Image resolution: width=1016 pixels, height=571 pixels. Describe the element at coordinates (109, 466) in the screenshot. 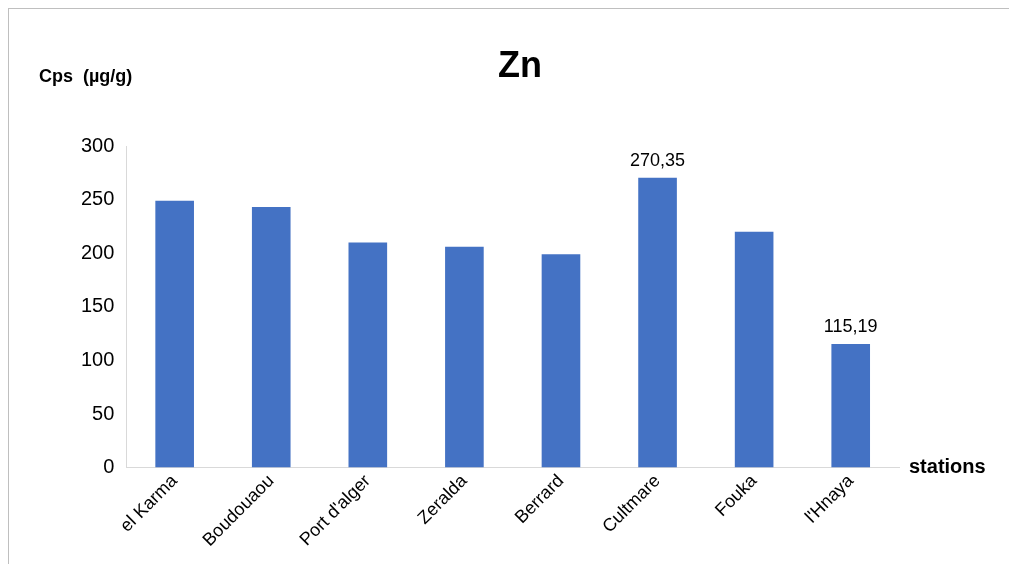

I see `y-tick-label: 0` at that location.